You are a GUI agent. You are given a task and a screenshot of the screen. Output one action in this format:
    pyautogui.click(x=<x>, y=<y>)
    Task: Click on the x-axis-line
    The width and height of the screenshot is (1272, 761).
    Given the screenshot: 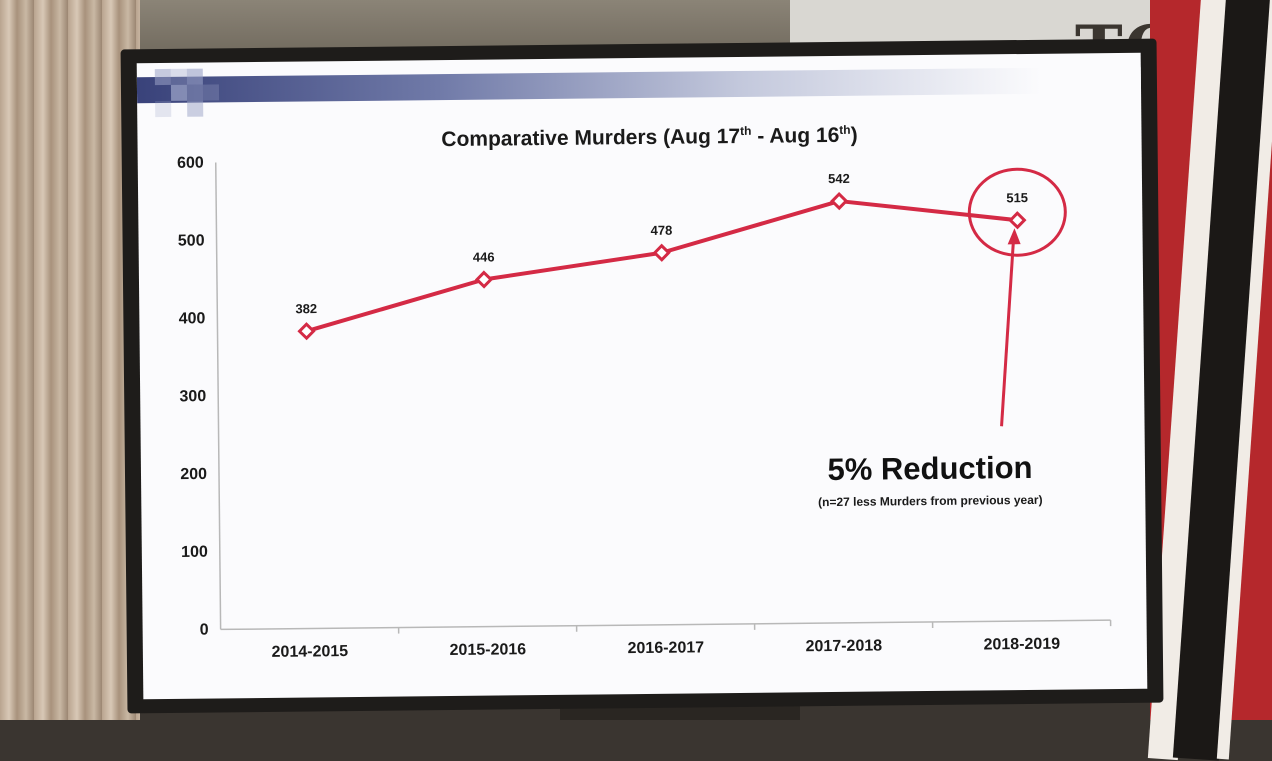 What is the action you would take?
    pyautogui.click(x=666, y=624)
    